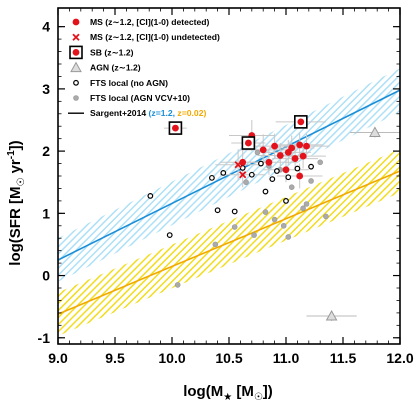 The width and height of the screenshot is (416, 408). What do you see at coordinates (46, 27) in the screenshot?
I see `y-tick-label: 4` at bounding box center [46, 27].